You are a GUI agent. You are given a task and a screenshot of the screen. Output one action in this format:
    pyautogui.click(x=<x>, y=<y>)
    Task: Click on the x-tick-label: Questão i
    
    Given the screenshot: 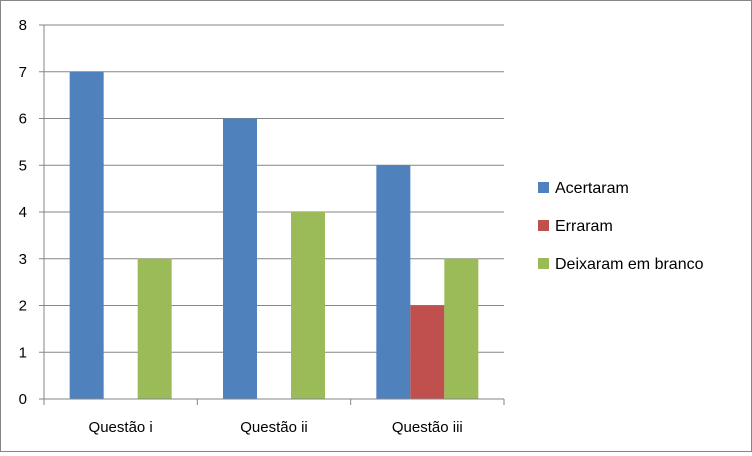 What is the action you would take?
    pyautogui.click(x=121, y=427)
    